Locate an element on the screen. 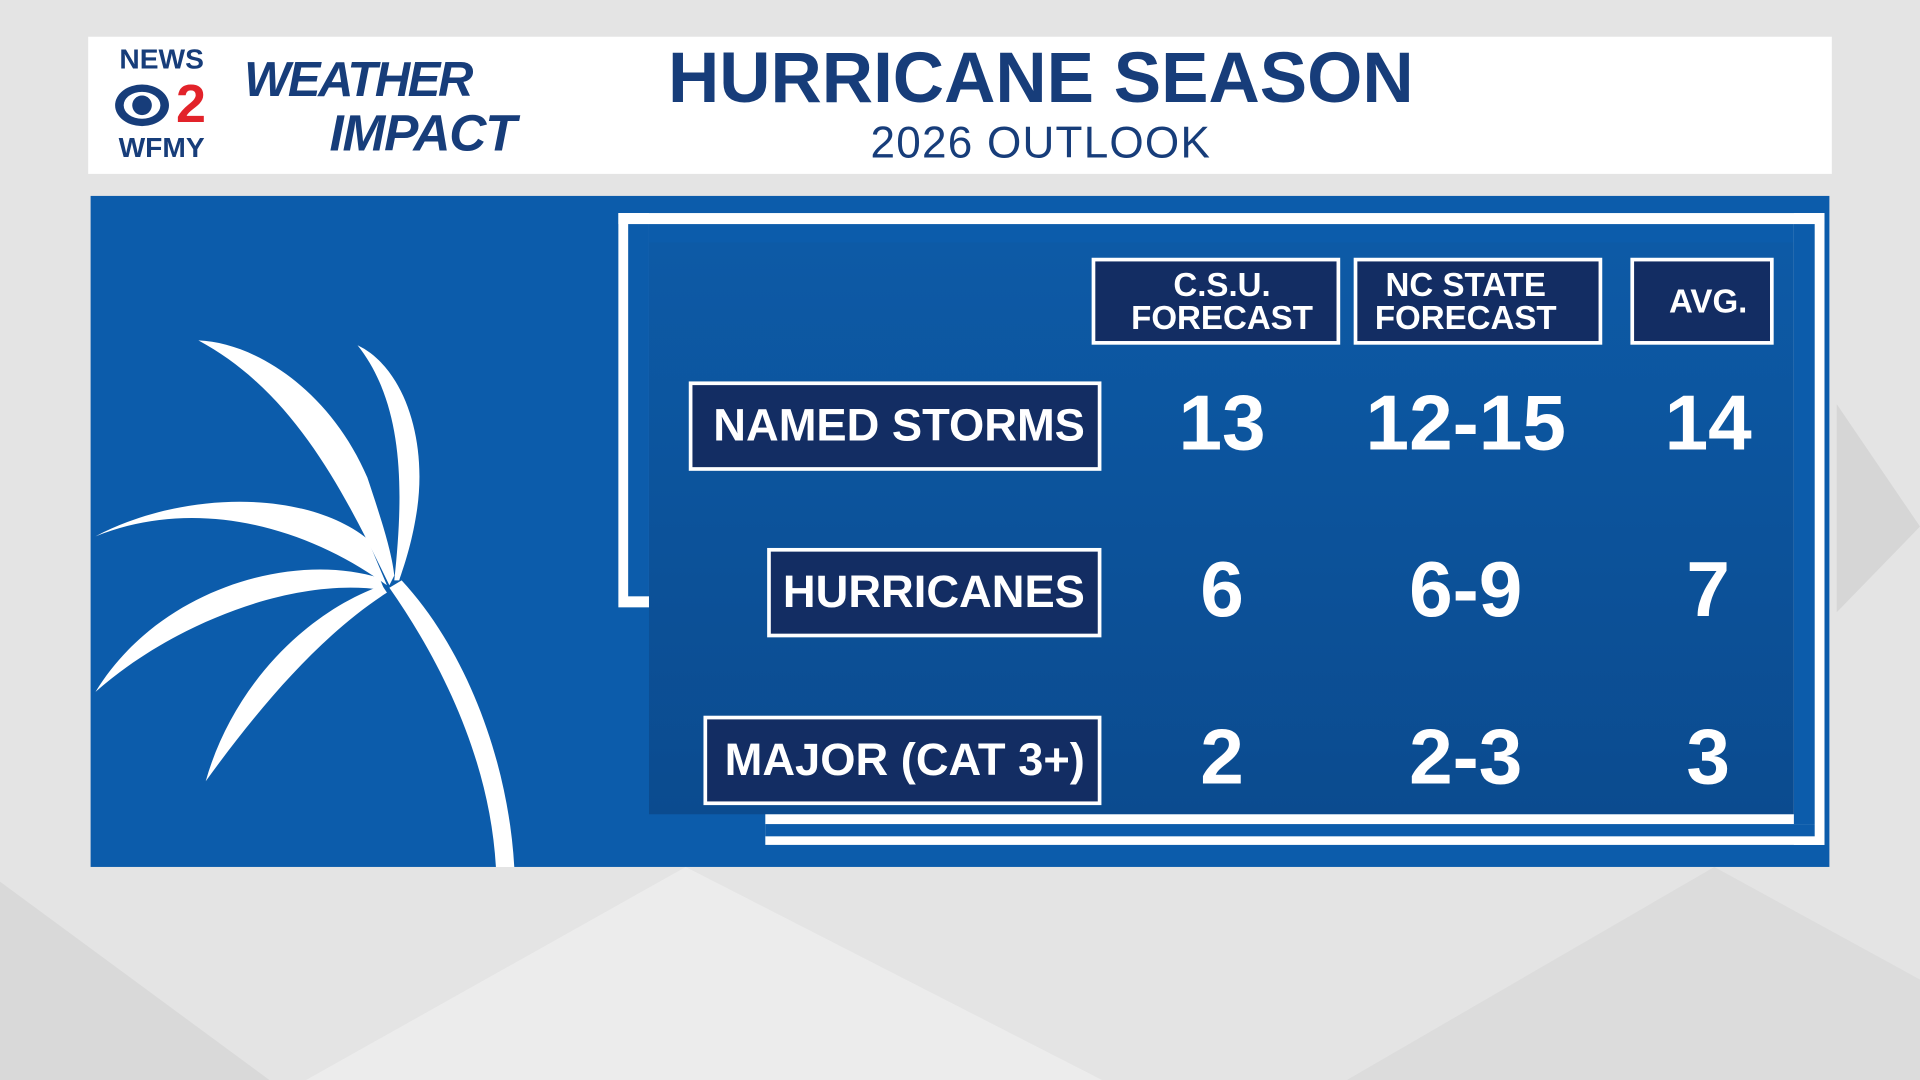 This screenshot has height=1080, width=1920. table-value: 3 is located at coordinates (1708, 757).